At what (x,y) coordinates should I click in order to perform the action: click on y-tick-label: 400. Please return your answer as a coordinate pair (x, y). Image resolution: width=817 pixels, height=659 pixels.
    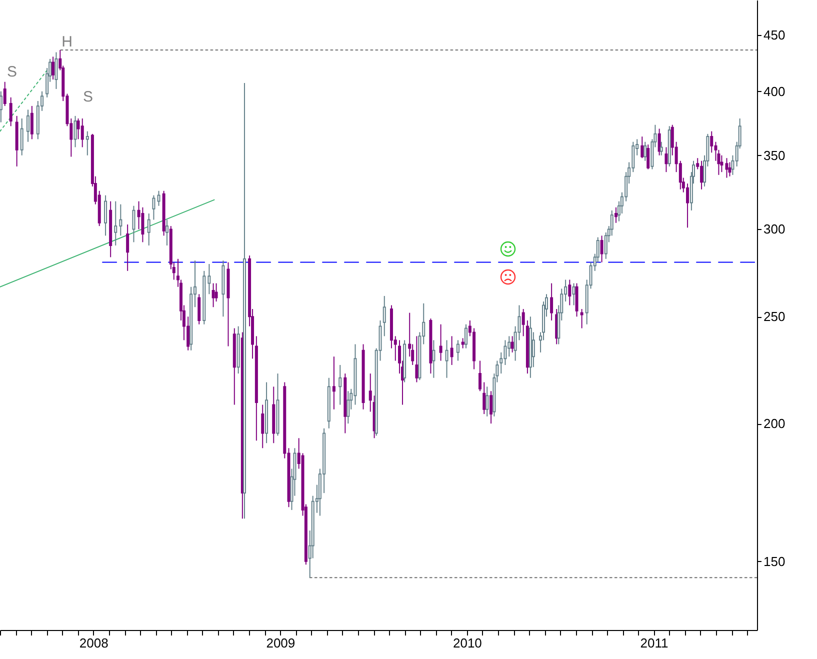
    Looking at the image, I should click on (775, 91).